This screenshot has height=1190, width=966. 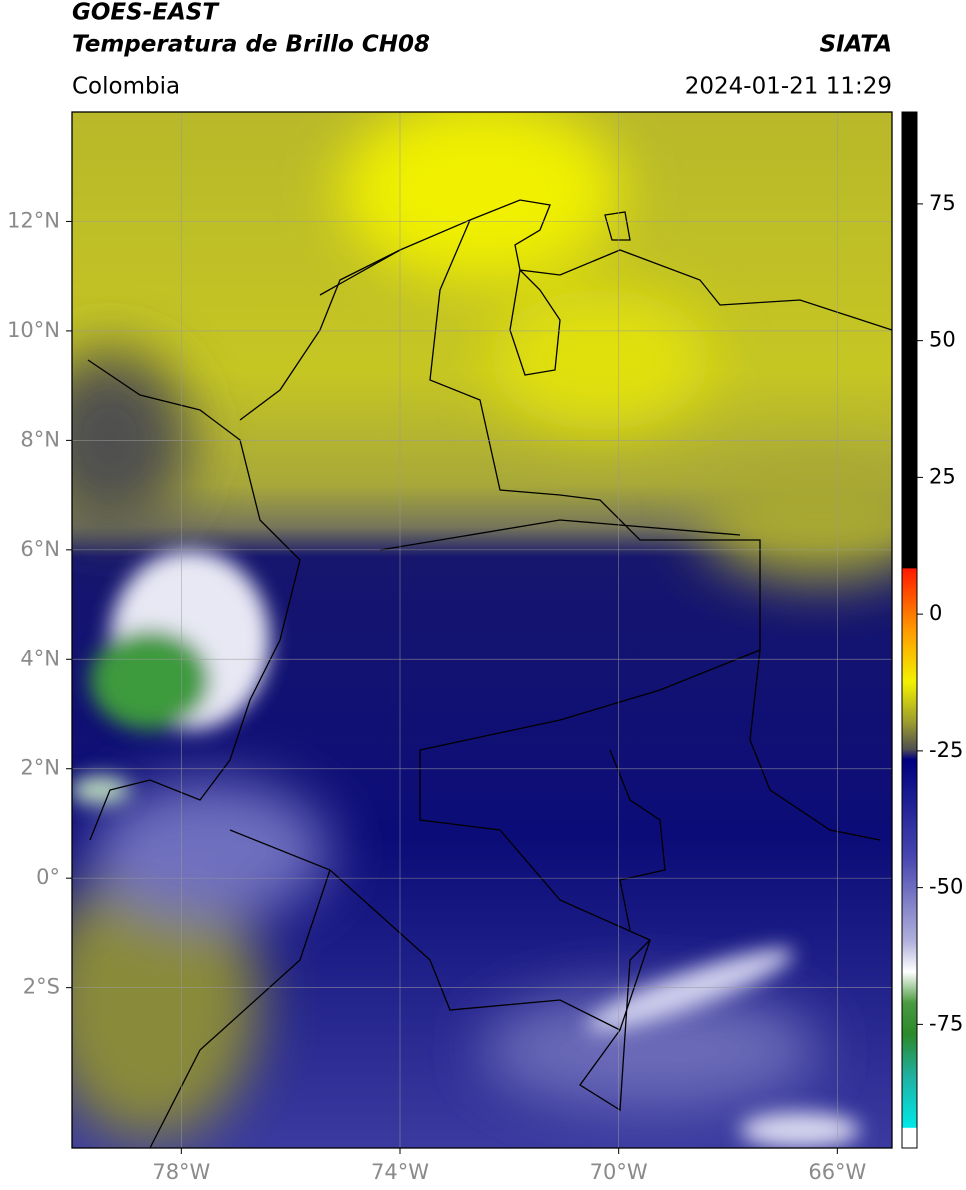 What do you see at coordinates (942, 340) in the screenshot?
I see `colorbar-tick-label: 50` at bounding box center [942, 340].